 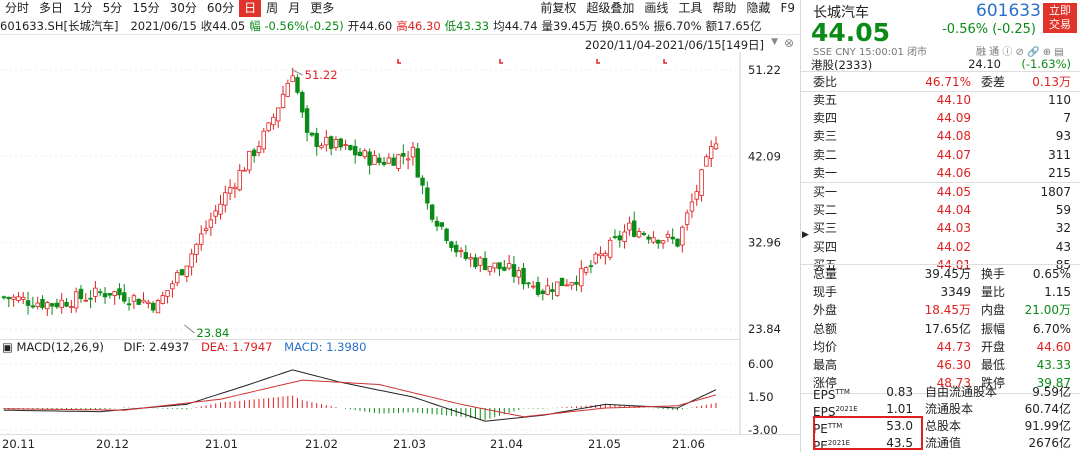 What do you see at coordinates (805, 235) in the screenshot?
I see `collapse-panel-icon: ▶` at bounding box center [805, 235].